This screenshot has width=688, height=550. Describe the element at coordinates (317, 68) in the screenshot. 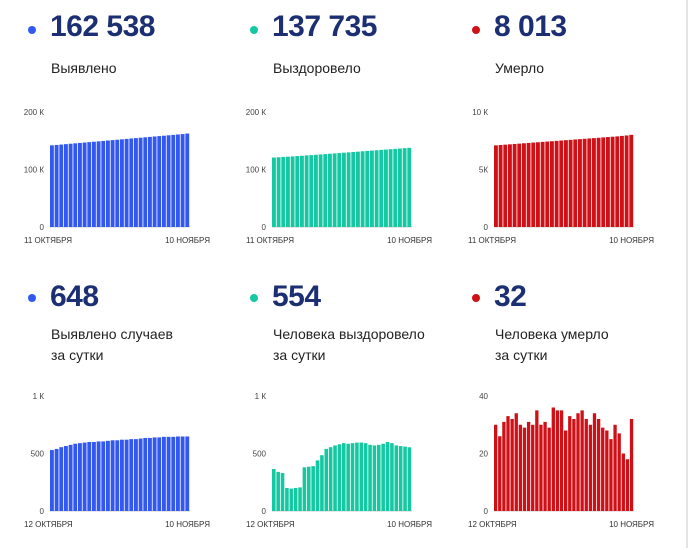

I see `stat-label: Выздоровело` at that location.